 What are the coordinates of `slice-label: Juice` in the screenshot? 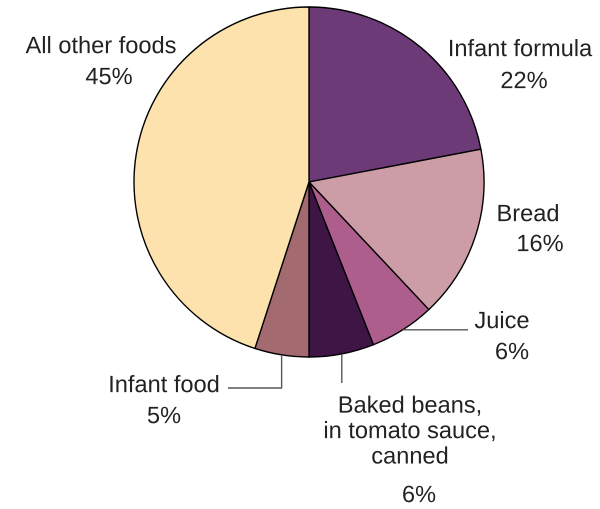 It's located at (501, 319).